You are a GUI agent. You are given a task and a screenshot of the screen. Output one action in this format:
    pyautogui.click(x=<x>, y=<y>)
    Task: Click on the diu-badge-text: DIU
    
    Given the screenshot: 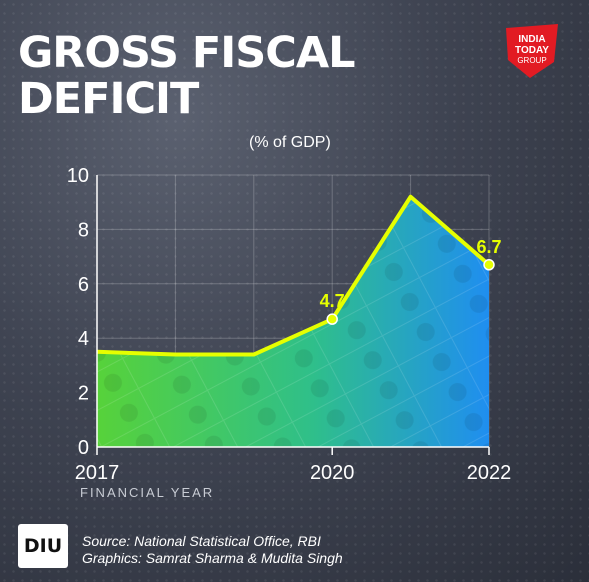 What is the action you would take?
    pyautogui.click(x=43, y=546)
    